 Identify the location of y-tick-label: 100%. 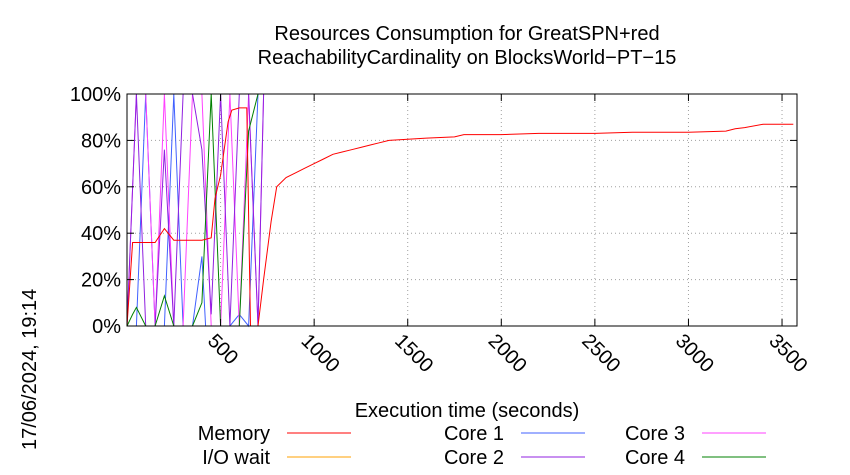
(95, 95).